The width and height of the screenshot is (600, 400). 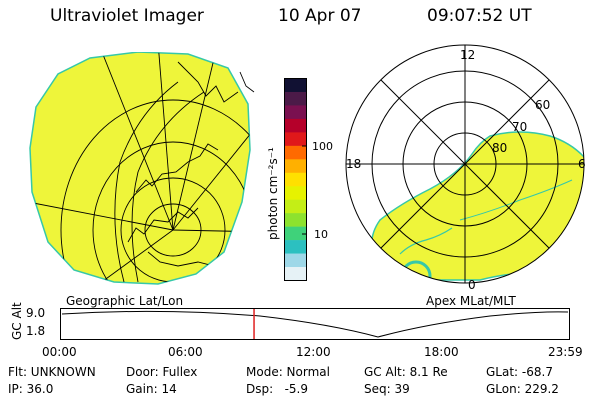 What do you see at coordinates (151, 389) in the screenshot?
I see `gain-info: Gain: 14` at bounding box center [151, 389].